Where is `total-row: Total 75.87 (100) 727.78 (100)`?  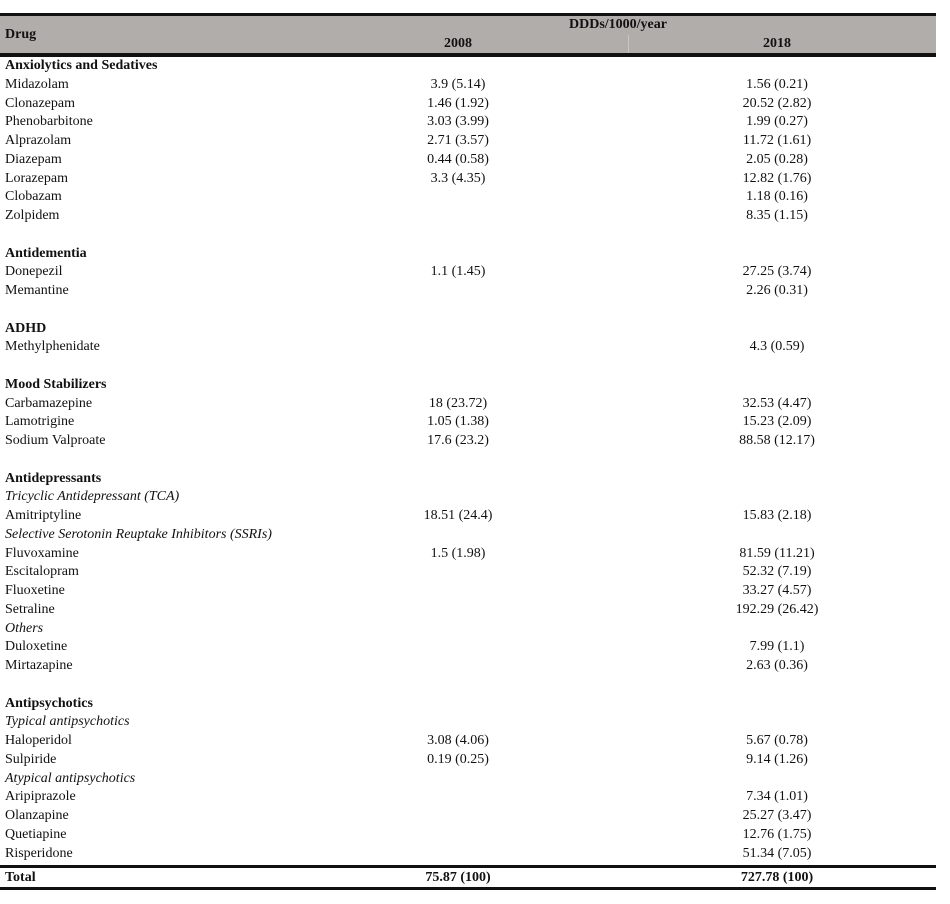 total-row: Total 75.87 (100) 727.78 (100) is located at coordinates (468, 877).